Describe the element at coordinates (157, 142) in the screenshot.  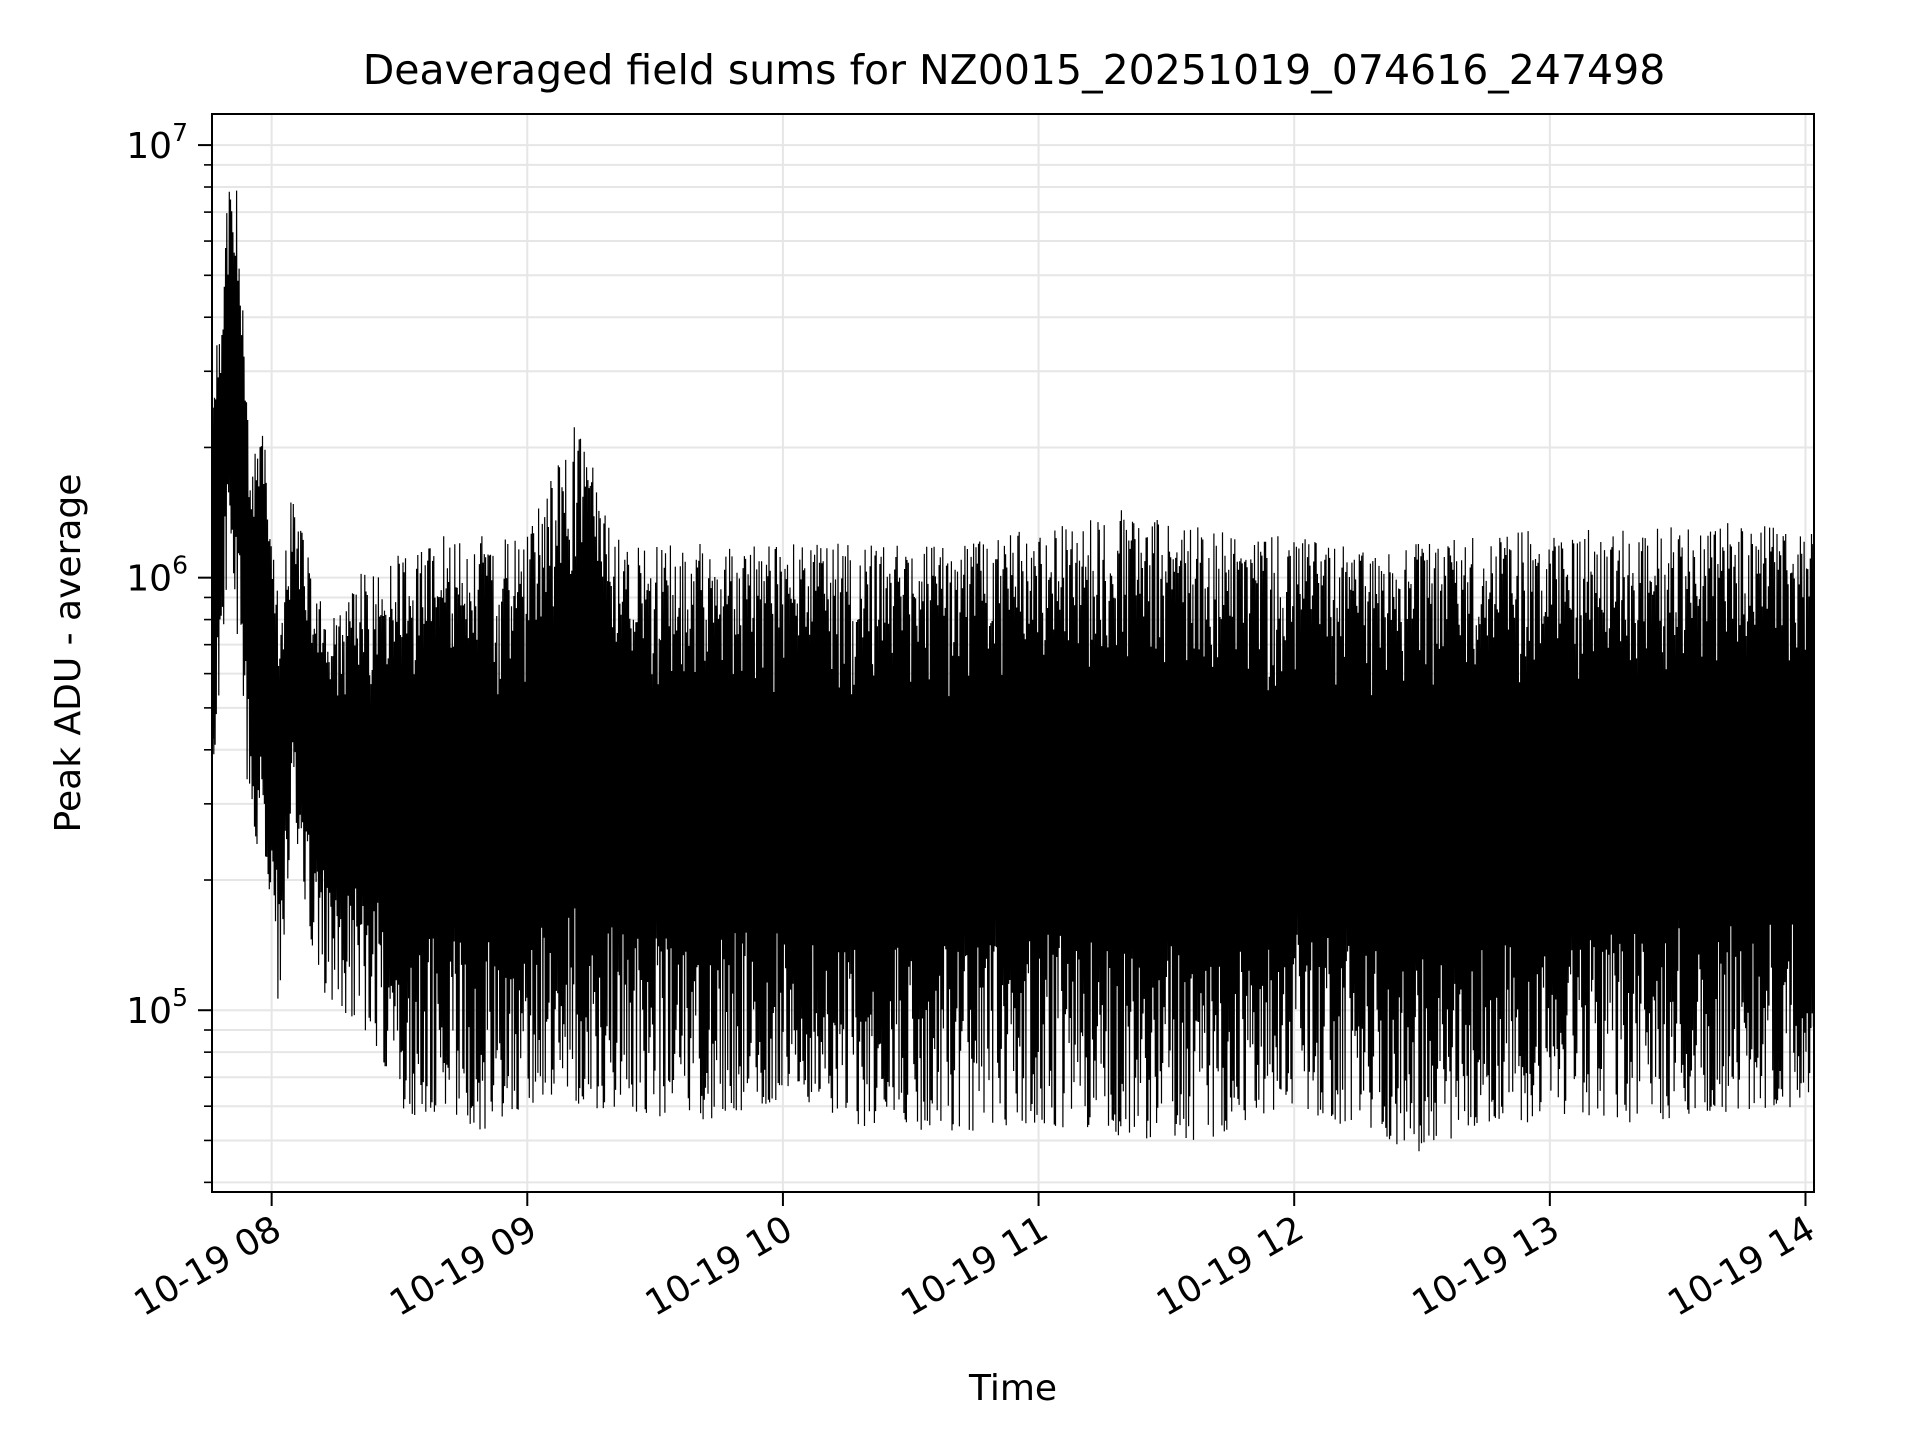
I see `y-tick-label: 10⁷` at that location.